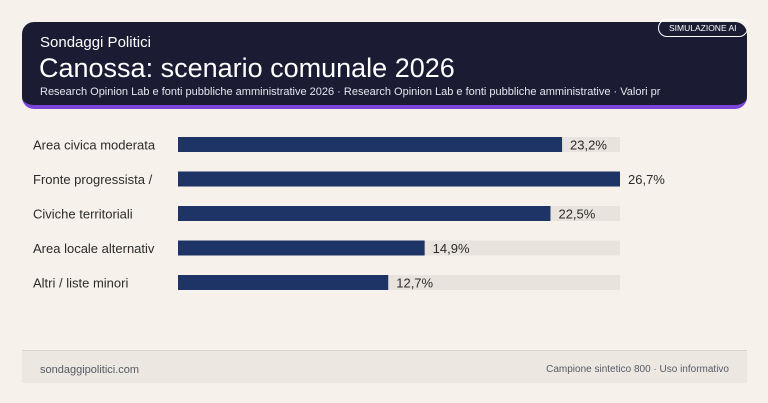 The height and width of the screenshot is (403, 768). What do you see at coordinates (90, 370) in the screenshot?
I see `footer-site: sondaggipolitici.com` at bounding box center [90, 370].